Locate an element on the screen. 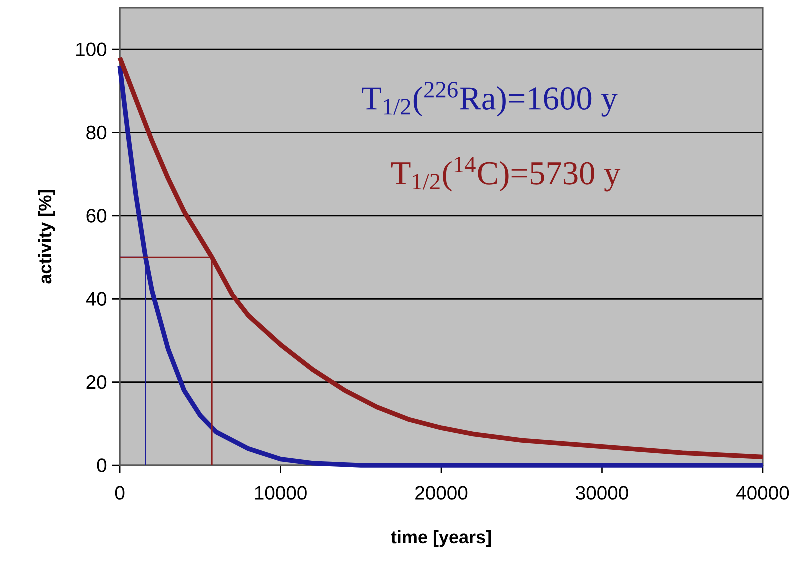 This screenshot has height=587, width=811. x-axis-title: time [years] is located at coordinates (441, 539).